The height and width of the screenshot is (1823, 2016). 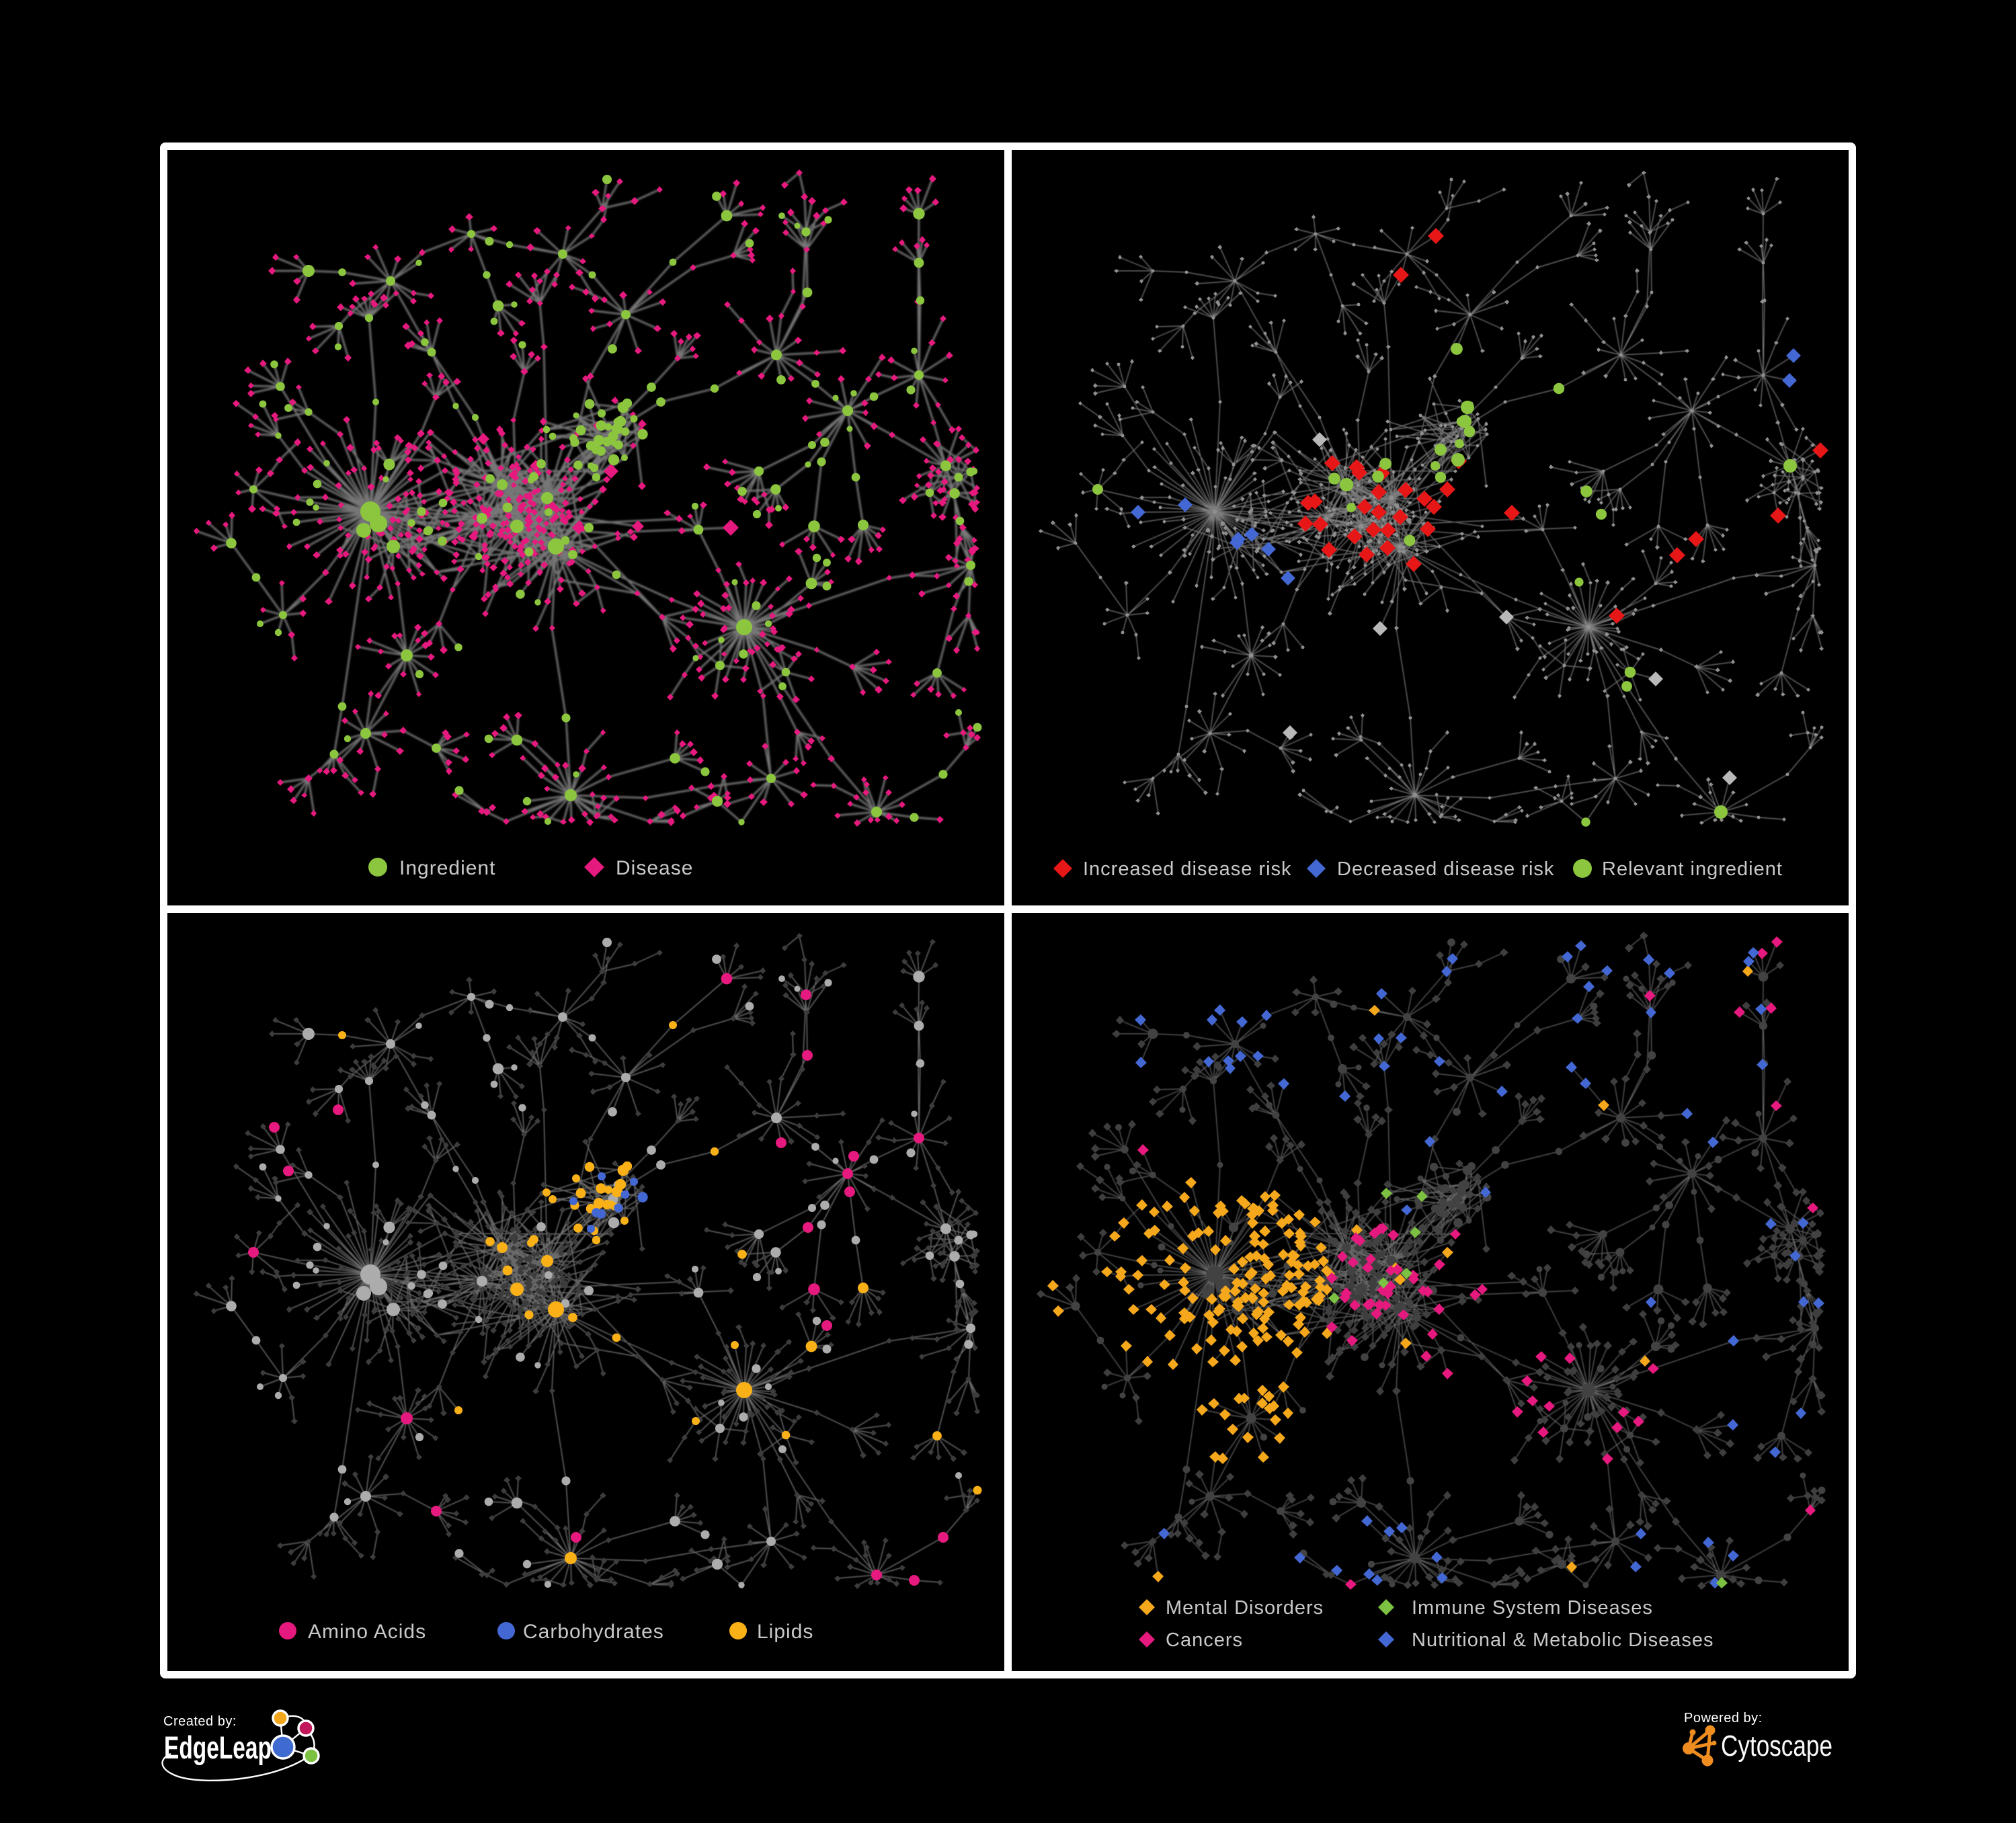 I want to click on svg-text: Lipids, so click(x=785, y=1632).